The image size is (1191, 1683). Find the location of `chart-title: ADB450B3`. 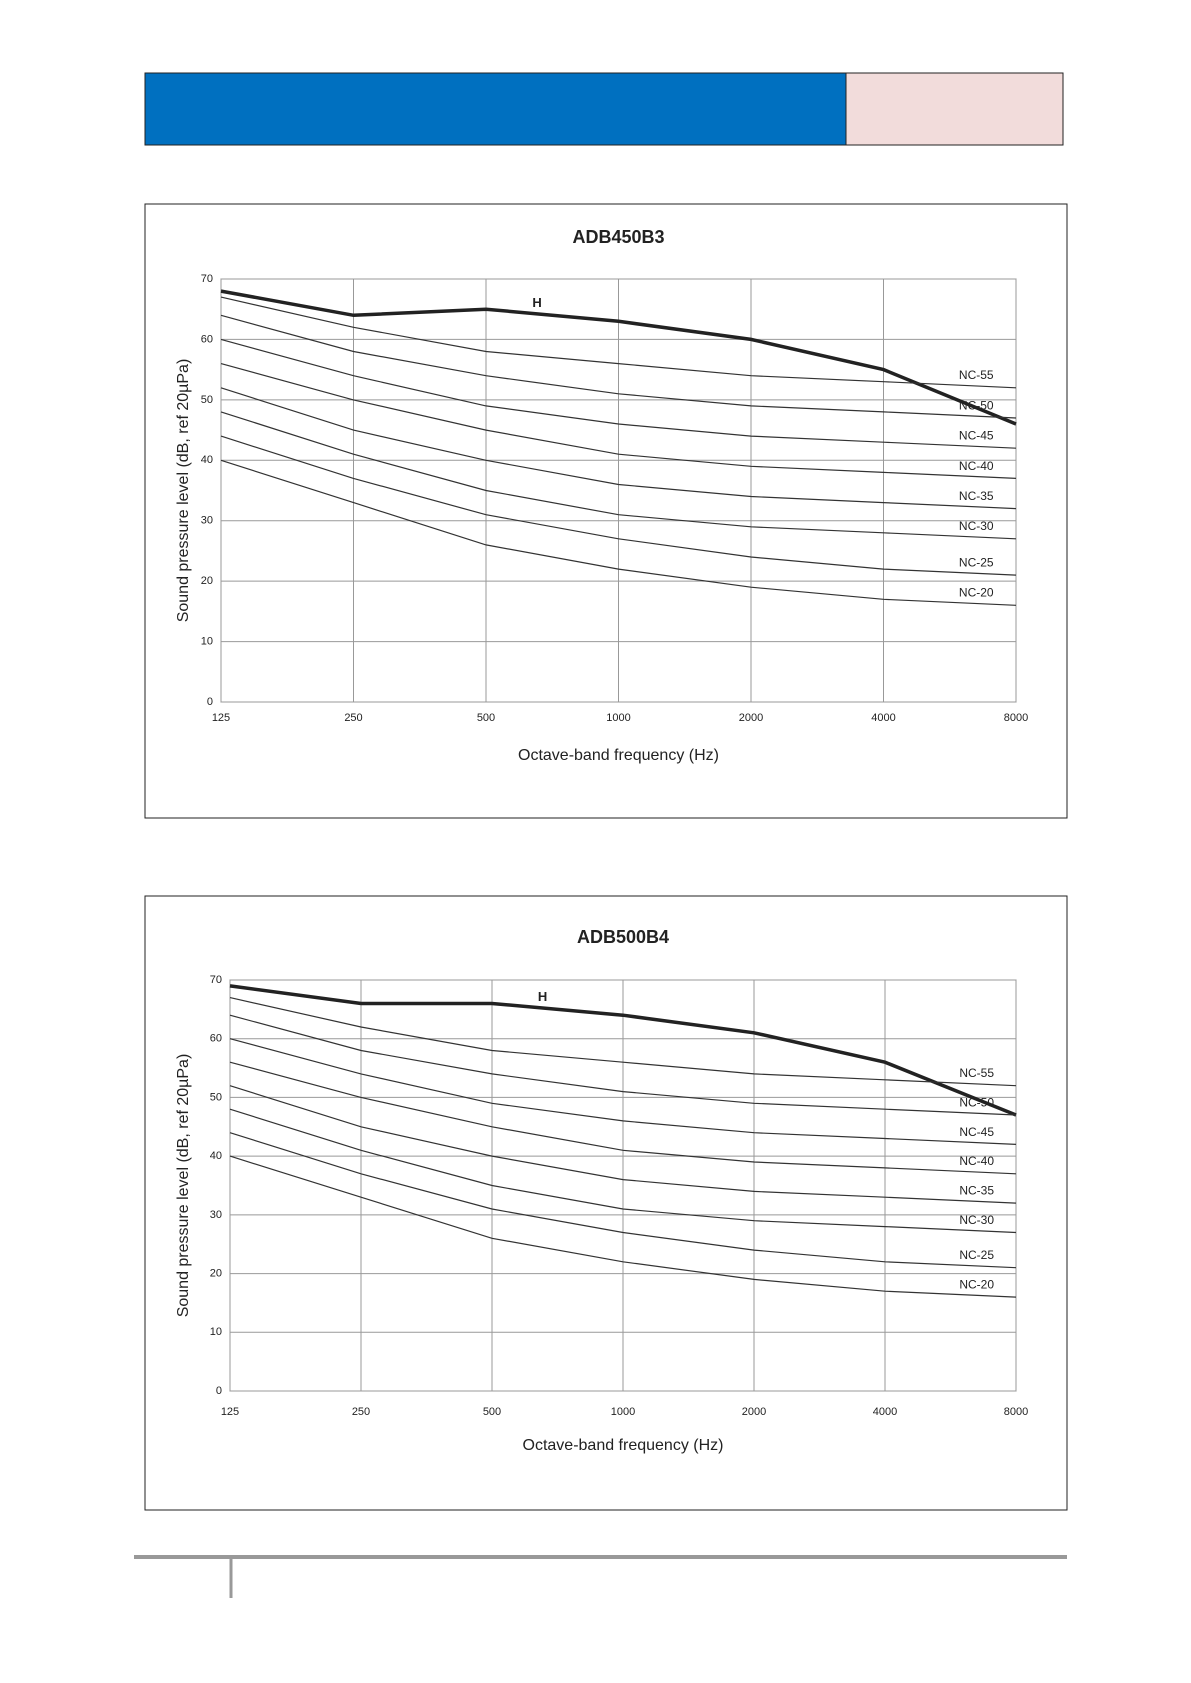

chart-title: ADB450B3 is located at coordinates (618, 237).